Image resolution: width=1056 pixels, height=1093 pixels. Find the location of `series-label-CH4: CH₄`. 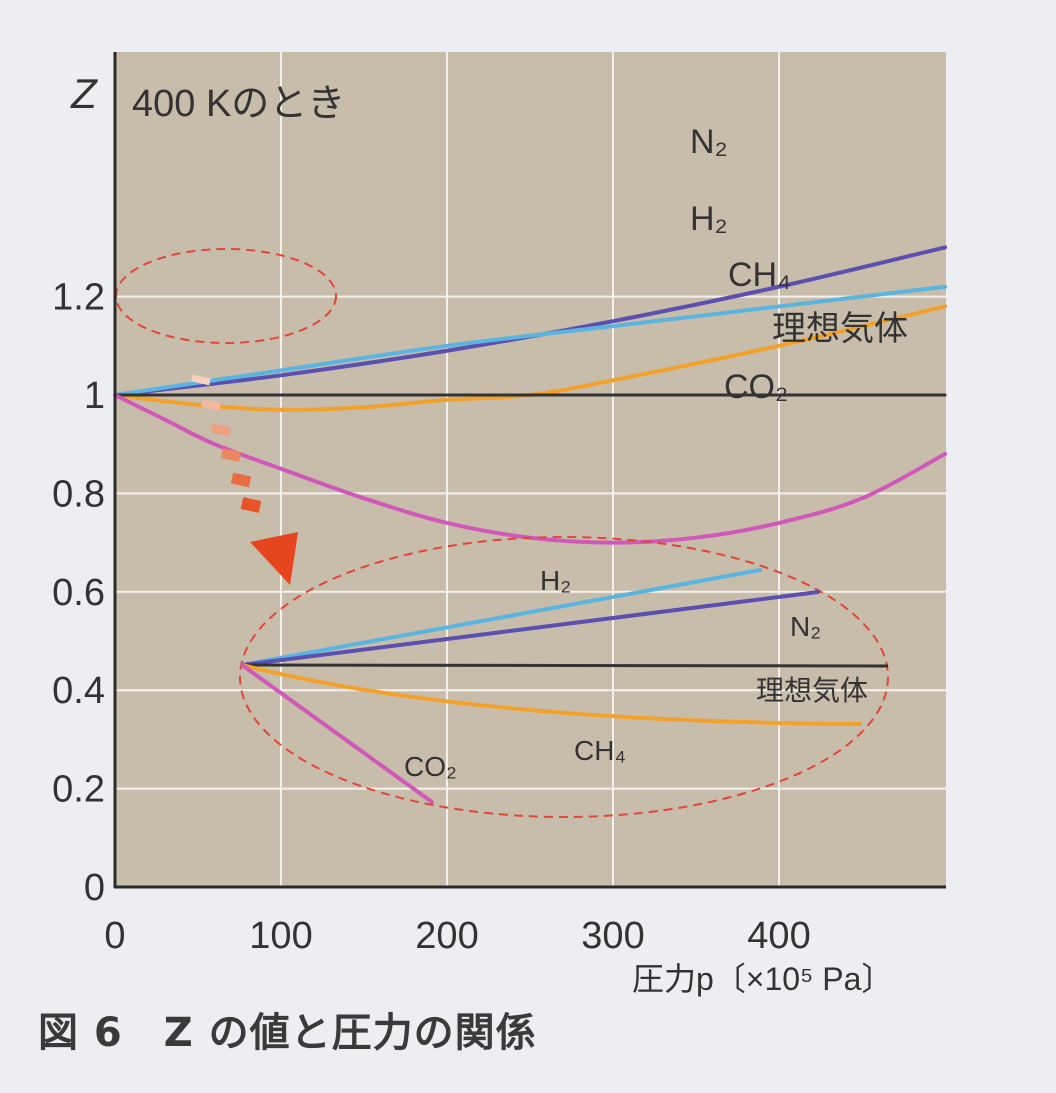

series-label-CH4: CH₄ is located at coordinates (759, 275).